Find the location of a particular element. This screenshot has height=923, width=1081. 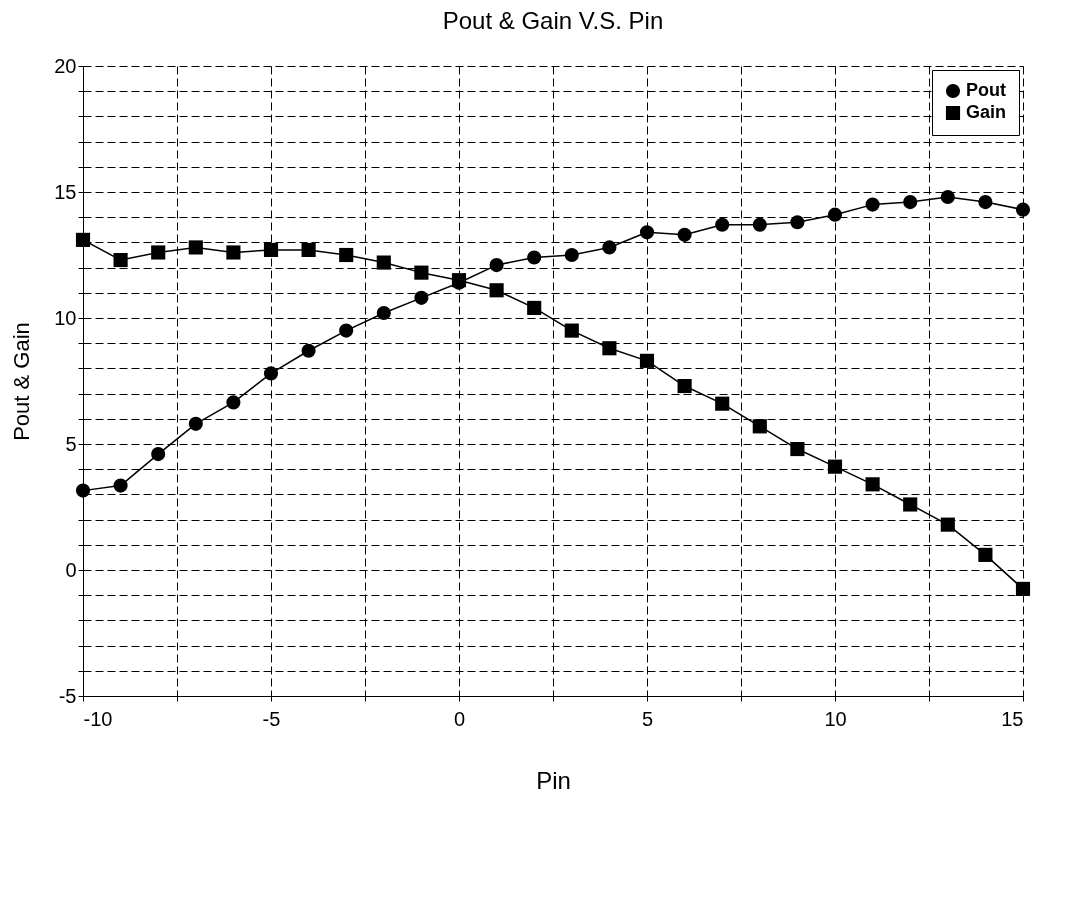

x-tick-label: -5 is located at coordinates (271, 718).